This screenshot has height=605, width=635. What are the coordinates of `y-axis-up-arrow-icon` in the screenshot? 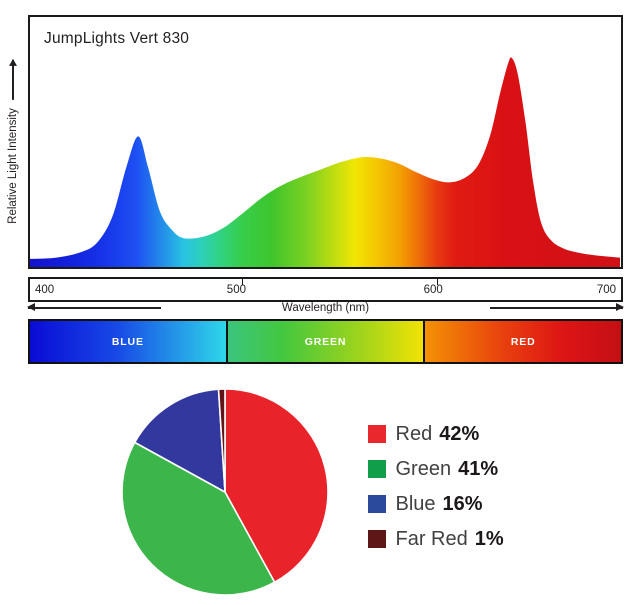 It's located at (13, 80).